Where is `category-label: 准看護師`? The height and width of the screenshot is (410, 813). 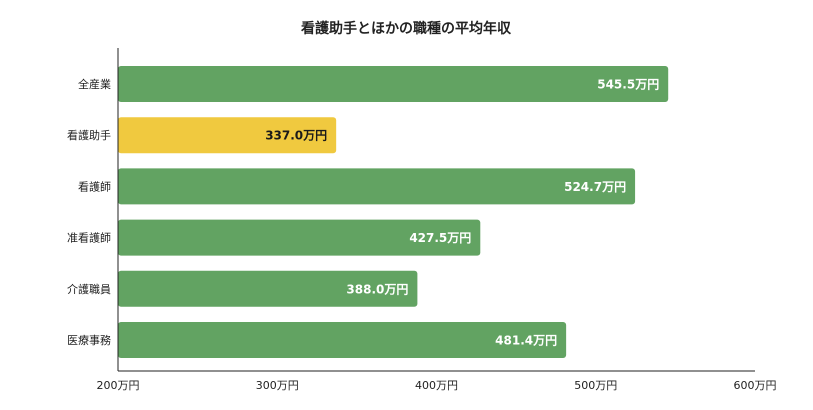
category-label: 准看護師 is located at coordinates (89, 238).